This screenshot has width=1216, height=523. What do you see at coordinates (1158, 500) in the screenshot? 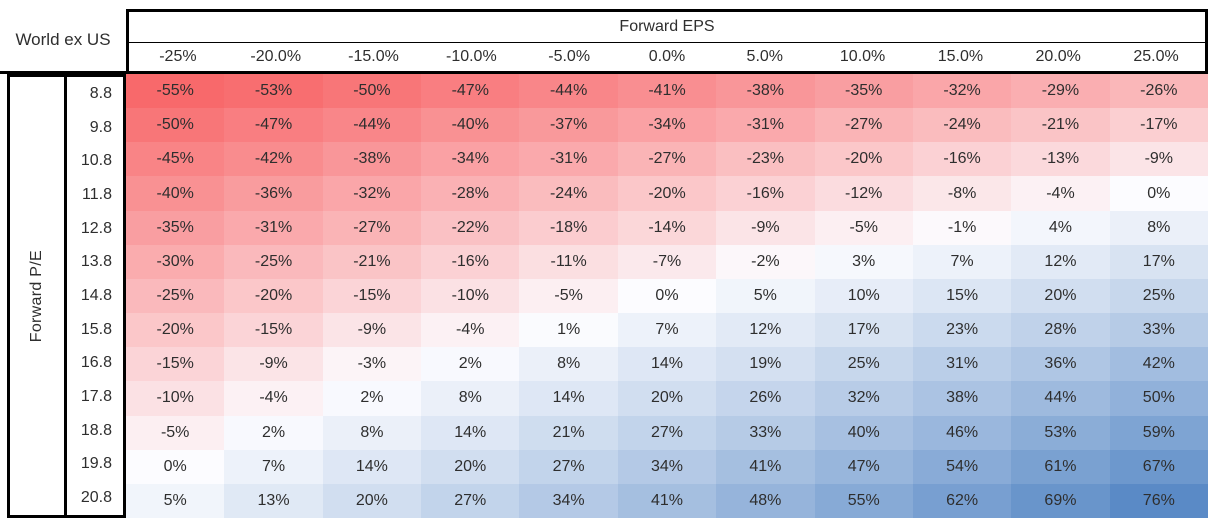
I see `heatmap-cell: 76%` at bounding box center [1158, 500].